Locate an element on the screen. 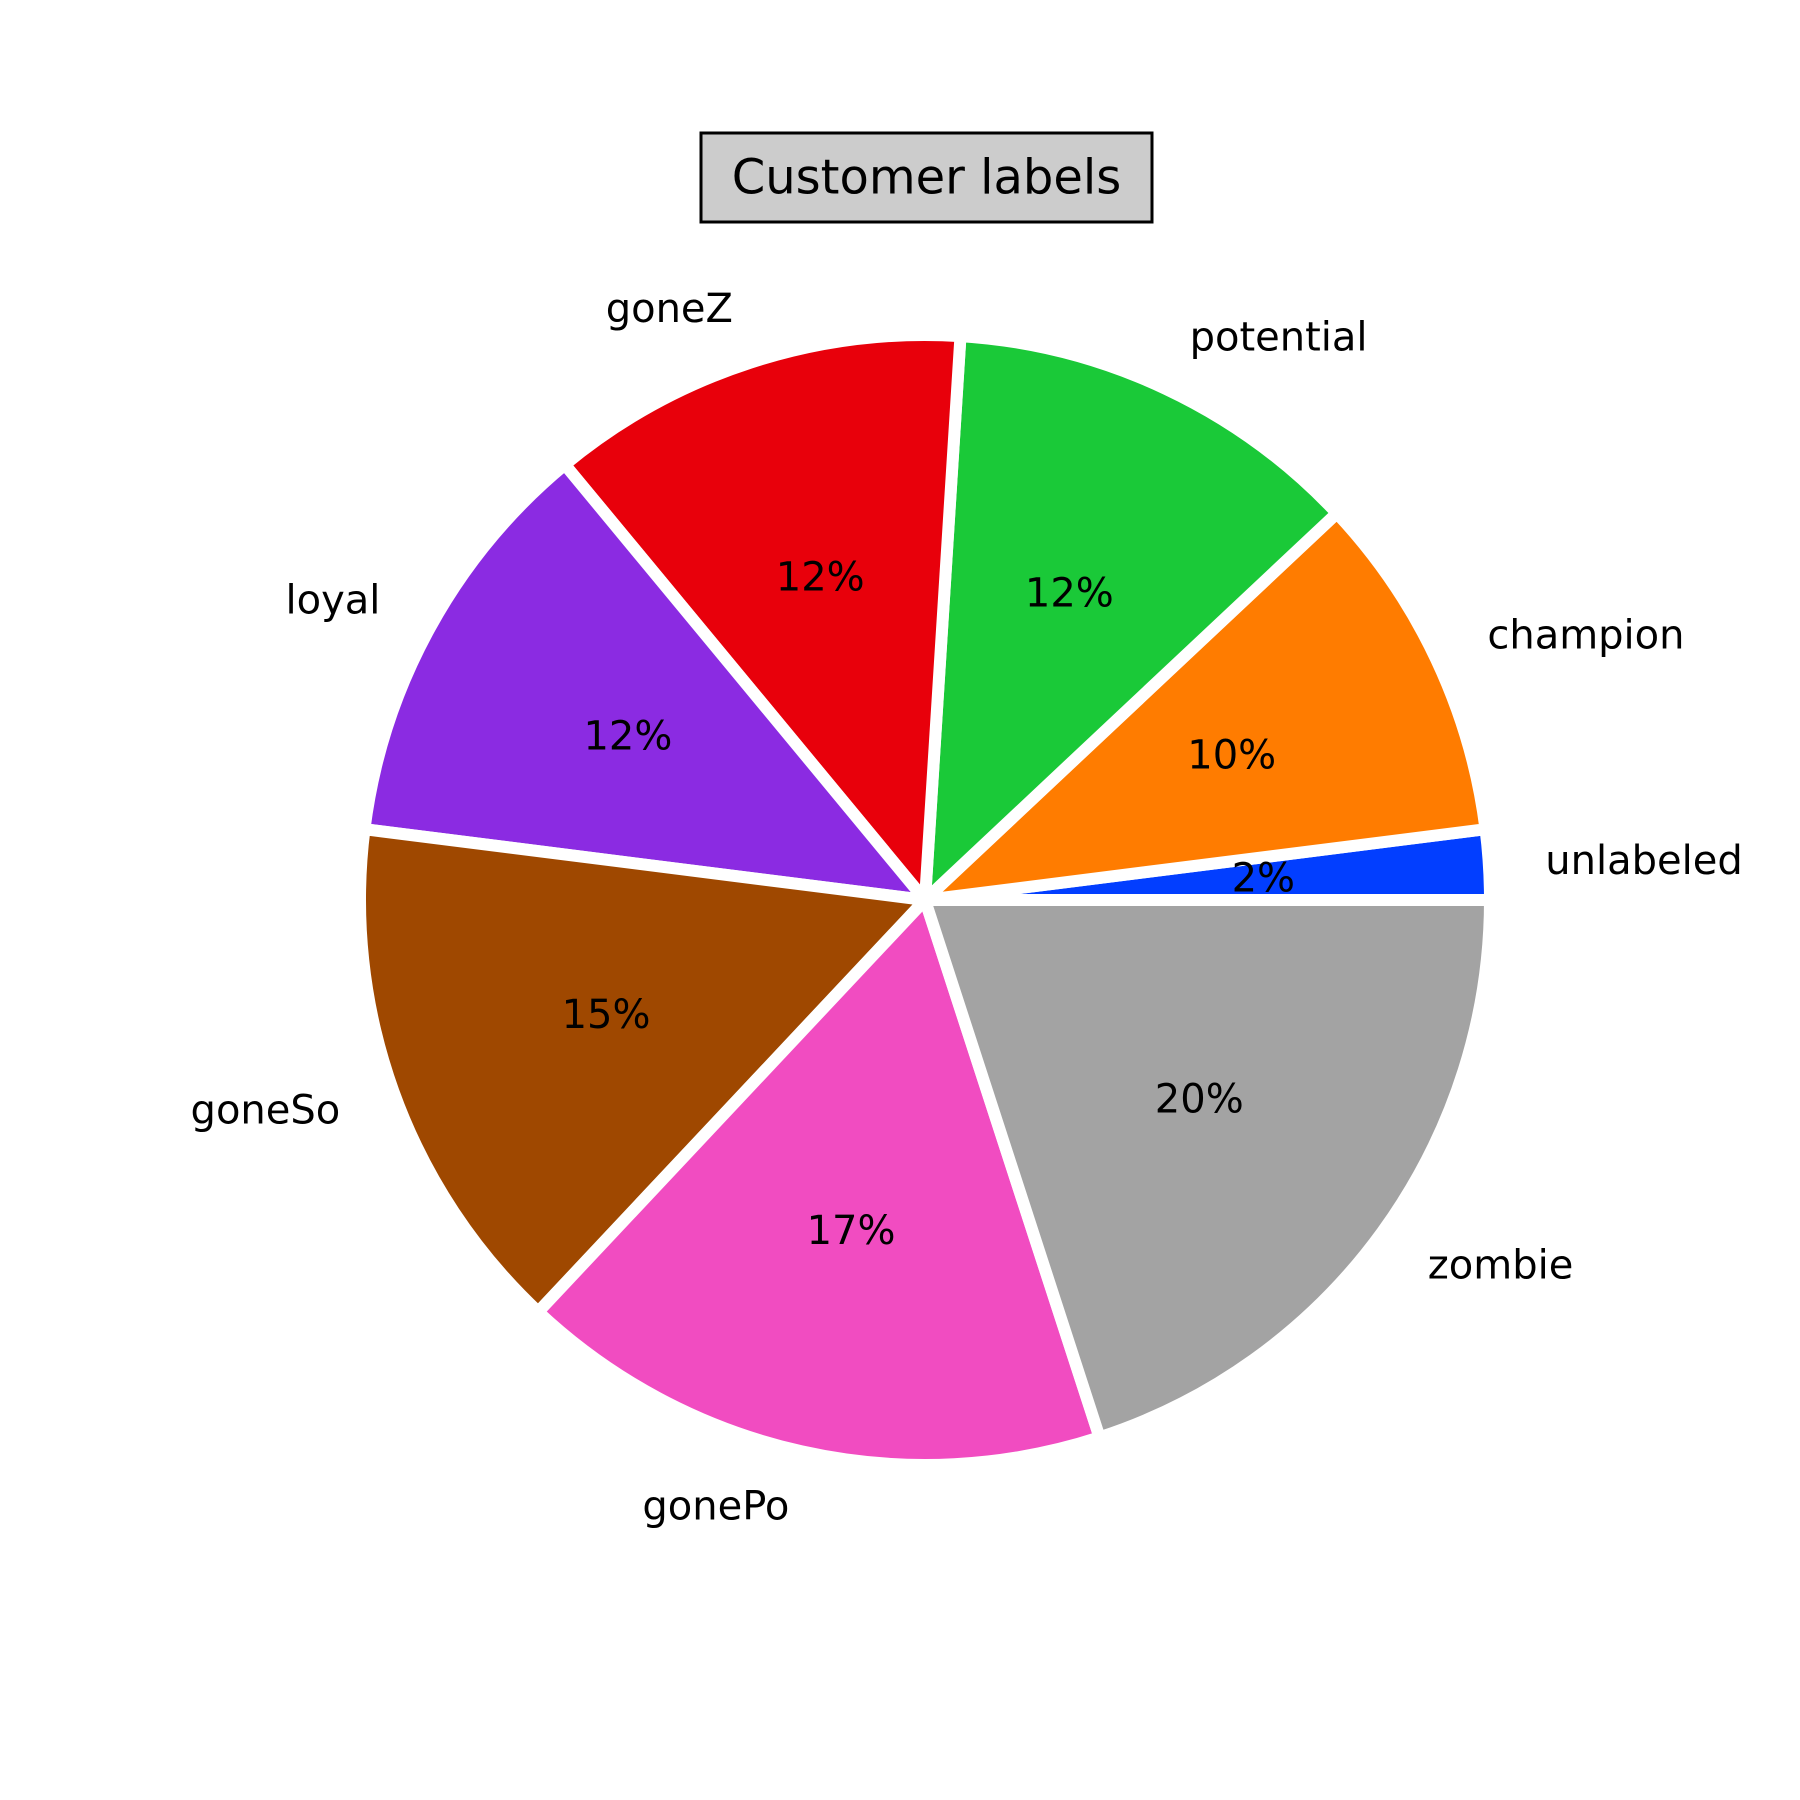  slice-label-unlabeled: unlabeled is located at coordinates (1643, 861).